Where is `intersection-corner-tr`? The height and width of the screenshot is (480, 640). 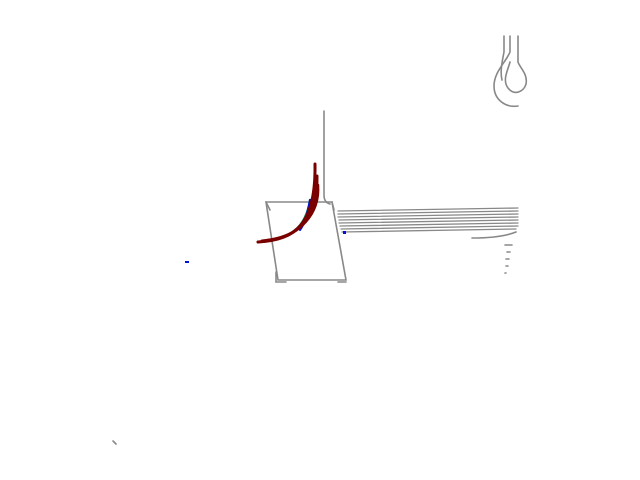 intersection-corner-tr is located at coordinates (333, 206).